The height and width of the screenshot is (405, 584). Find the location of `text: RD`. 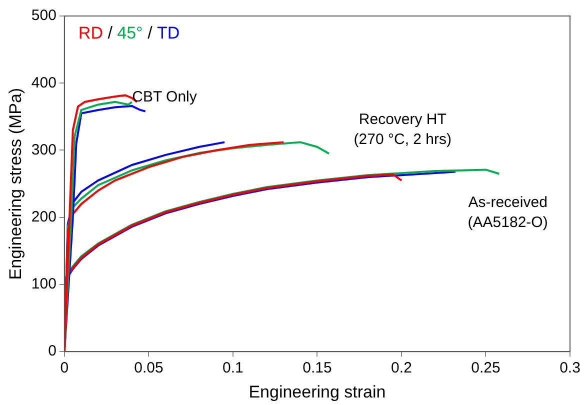

text: RD is located at coordinates (90, 33).